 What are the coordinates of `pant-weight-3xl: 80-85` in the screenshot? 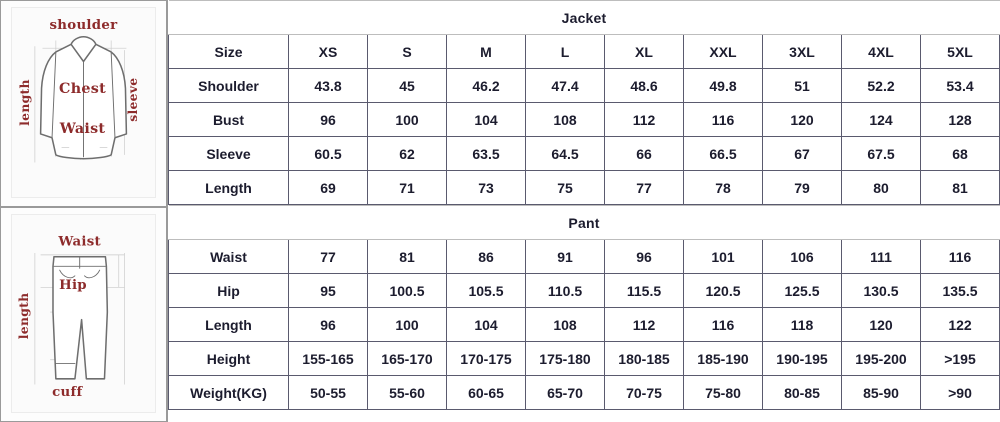 It's located at (802, 392).